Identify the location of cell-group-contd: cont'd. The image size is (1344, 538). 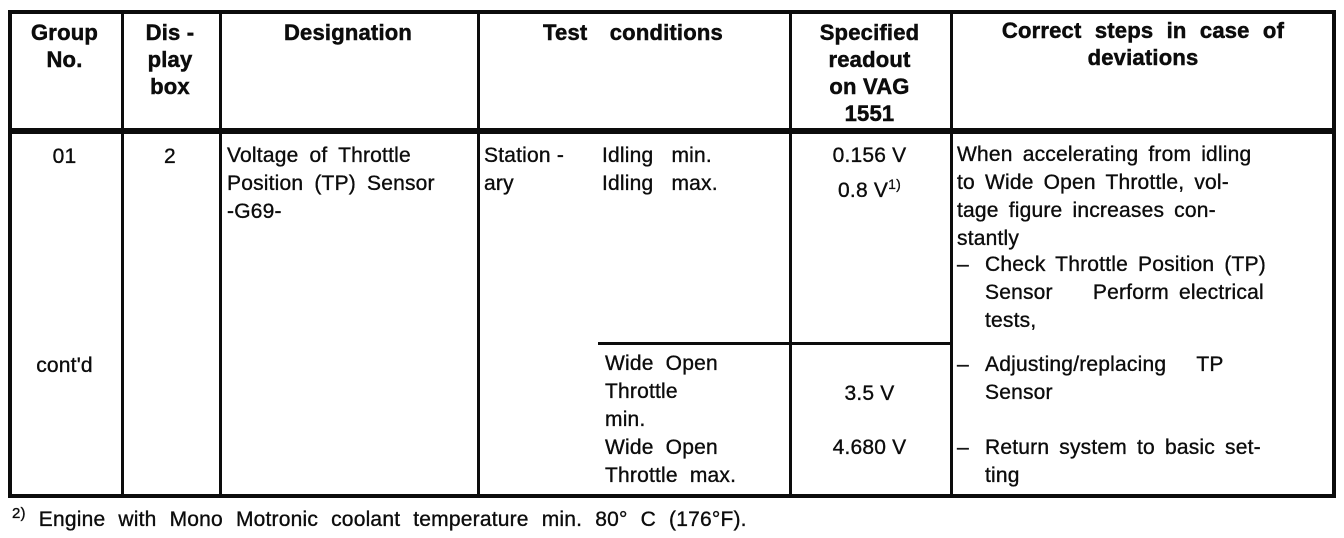
(64, 365).